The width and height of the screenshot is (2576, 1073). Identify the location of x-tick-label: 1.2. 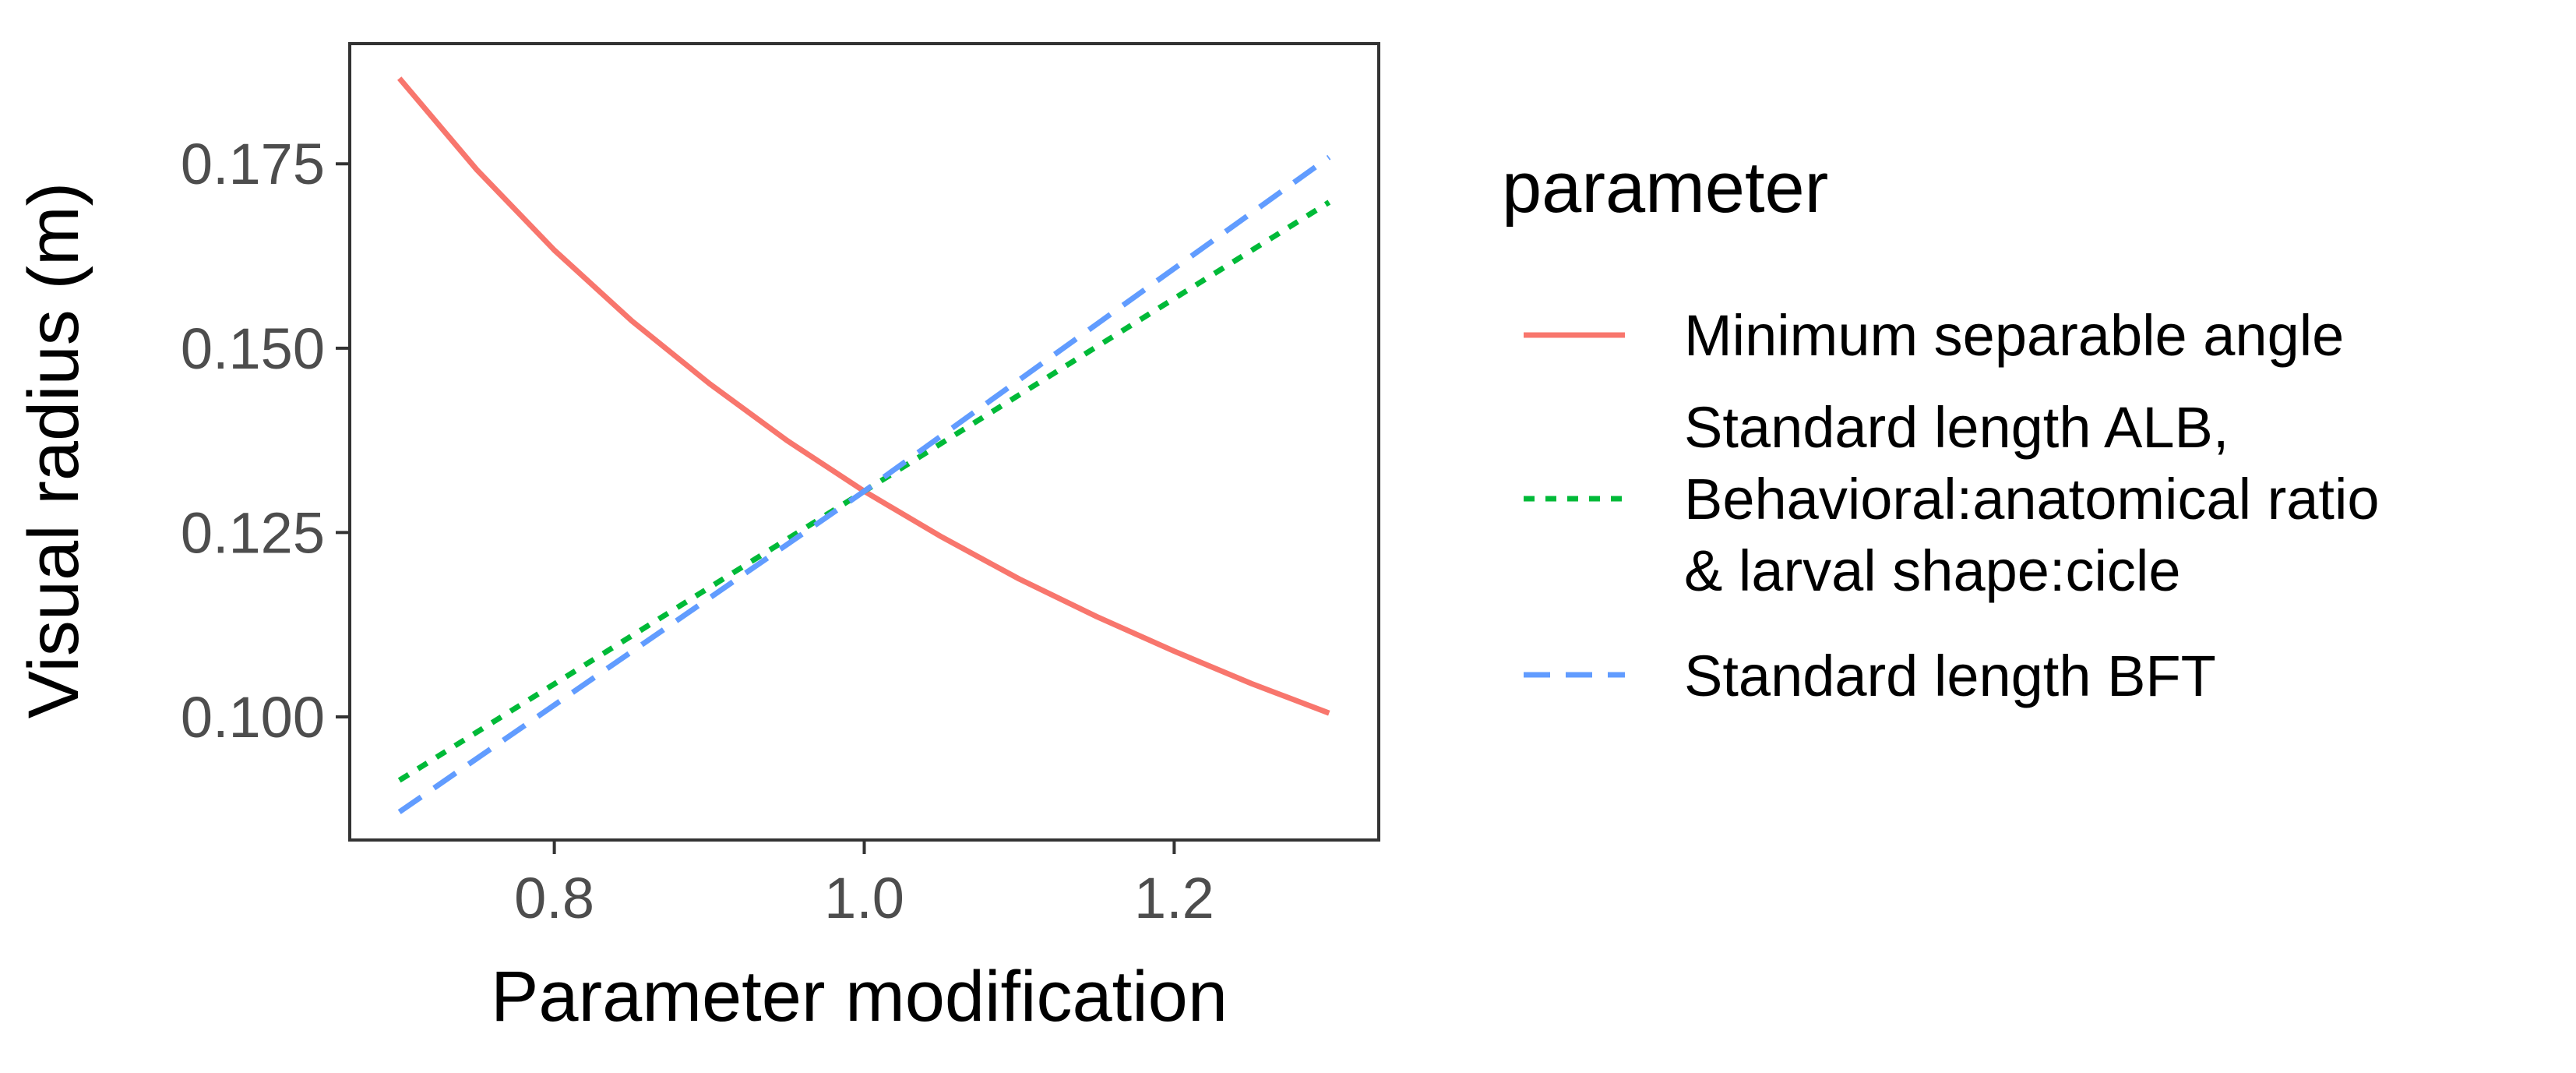
(1174, 898).